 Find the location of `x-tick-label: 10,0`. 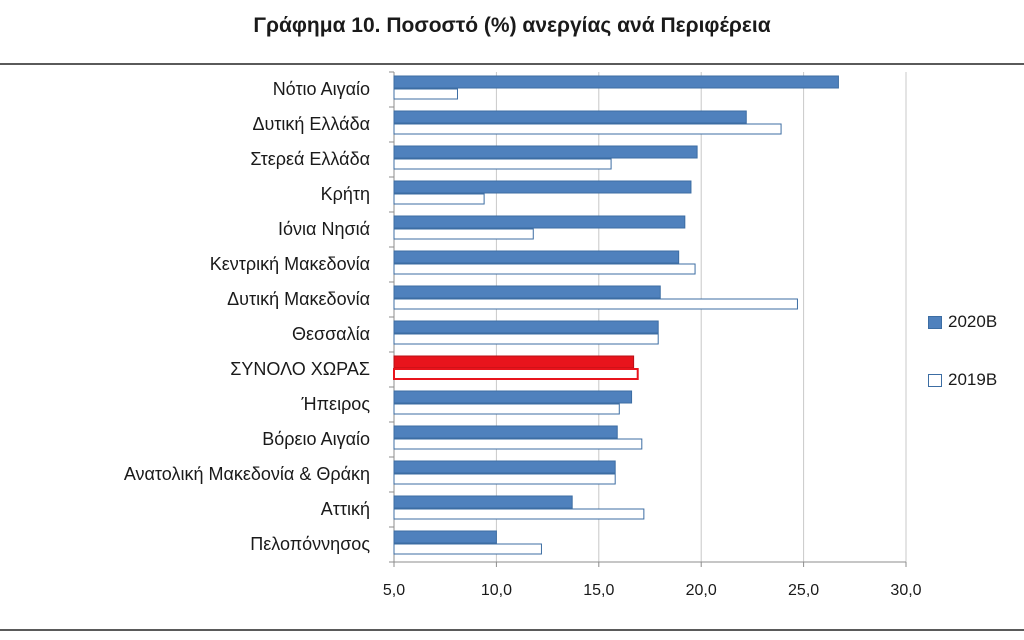

x-tick-label: 10,0 is located at coordinates (496, 590).